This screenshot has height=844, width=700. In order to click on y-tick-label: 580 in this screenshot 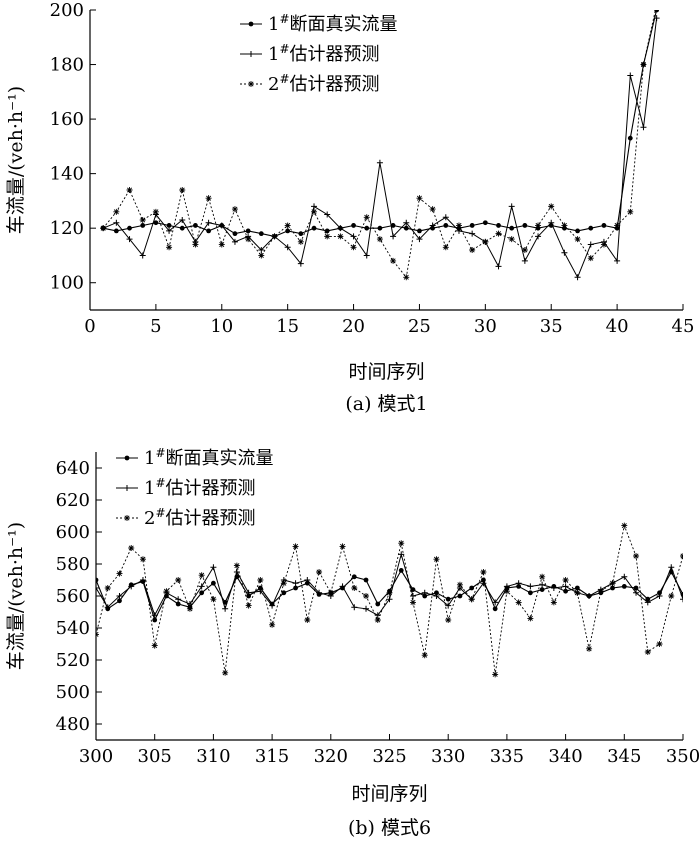, I will do `click(73, 564)`.